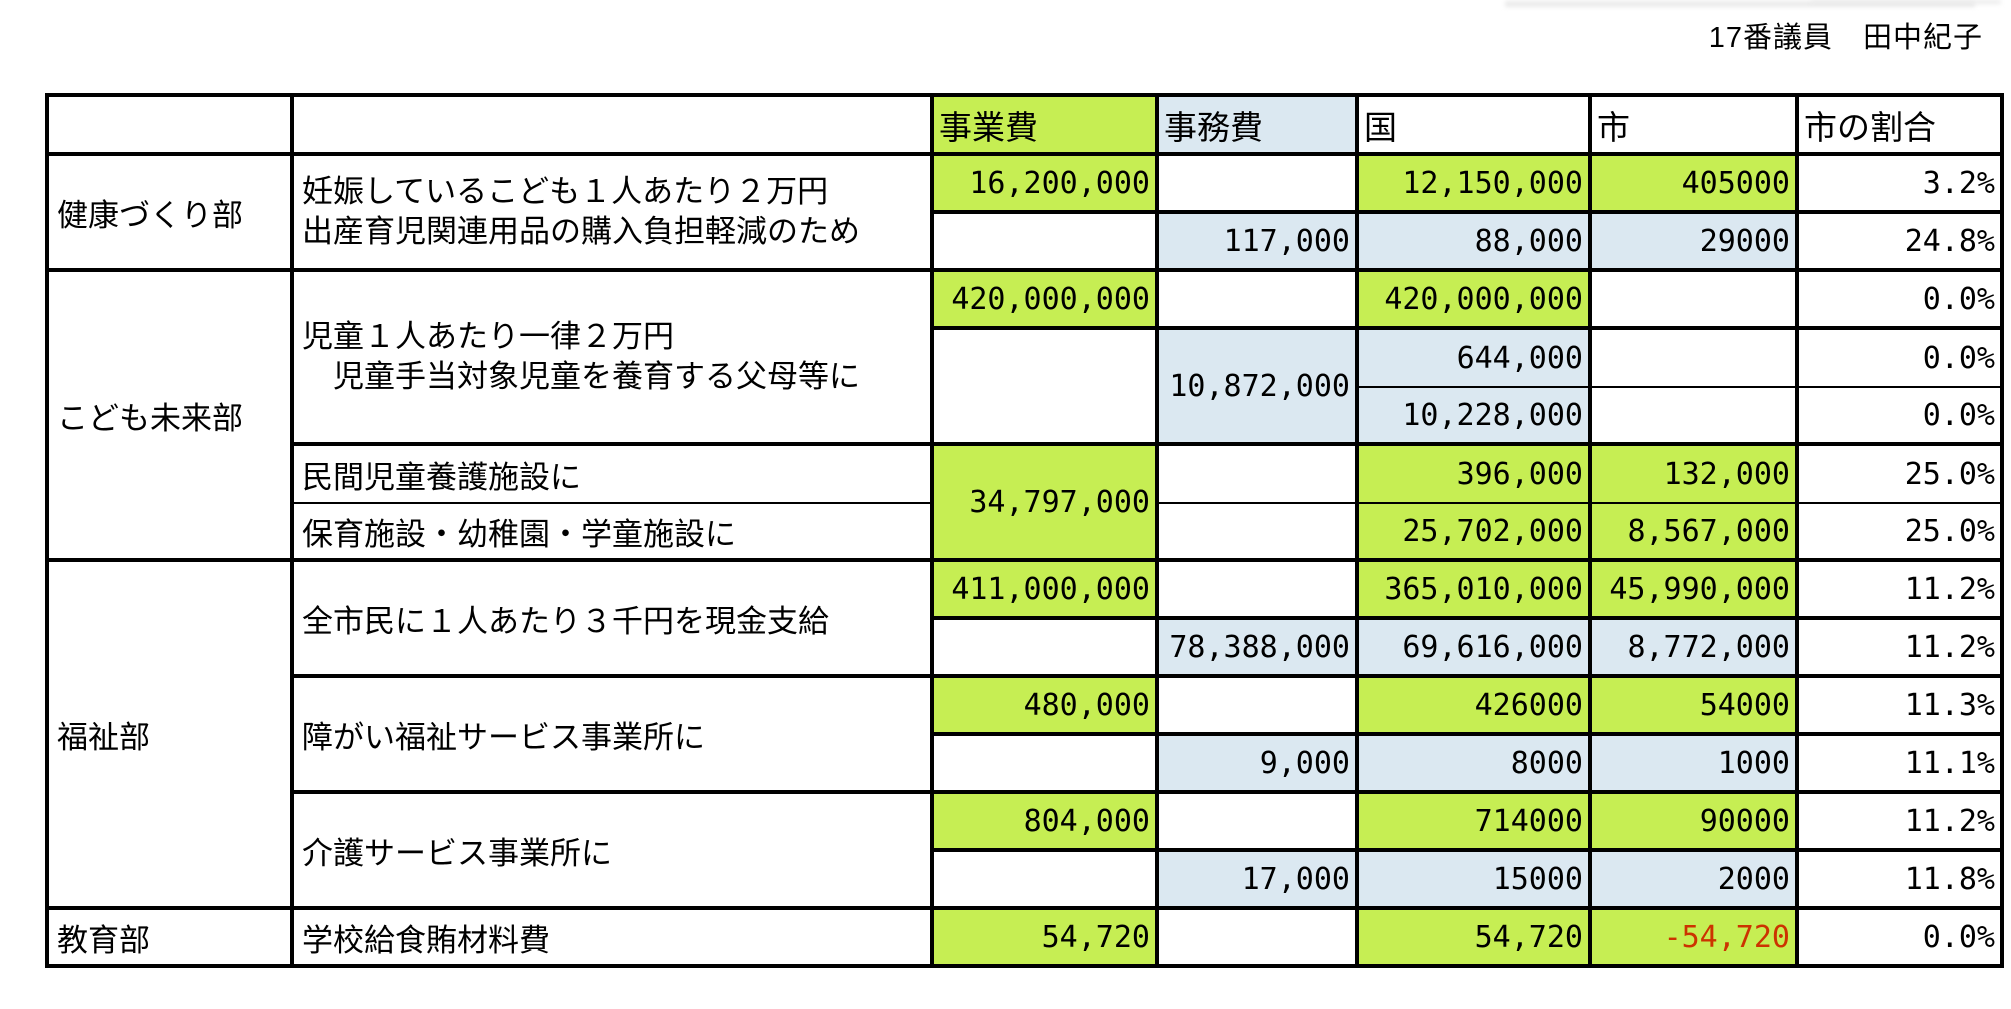 Image resolution: width=2011 pixels, height=1009 pixels. What do you see at coordinates (1901, 185) in the screenshot?
I see `cell-wariai-r1a: 3.2%` at bounding box center [1901, 185].